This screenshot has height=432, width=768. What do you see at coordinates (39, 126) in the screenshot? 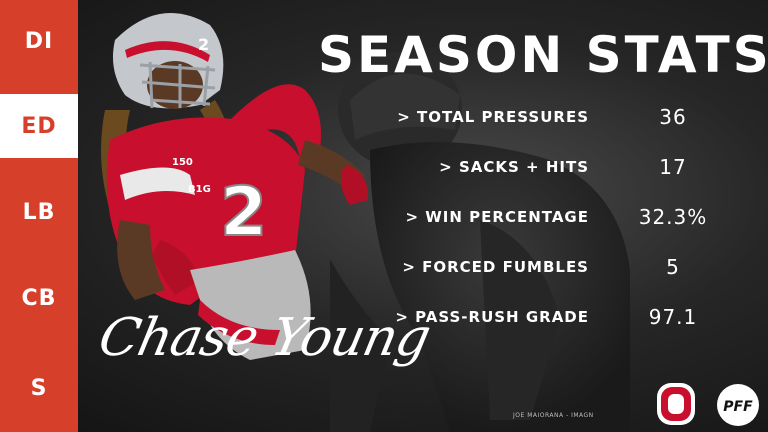
I see `nav-item-ed: ED` at bounding box center [39, 126].